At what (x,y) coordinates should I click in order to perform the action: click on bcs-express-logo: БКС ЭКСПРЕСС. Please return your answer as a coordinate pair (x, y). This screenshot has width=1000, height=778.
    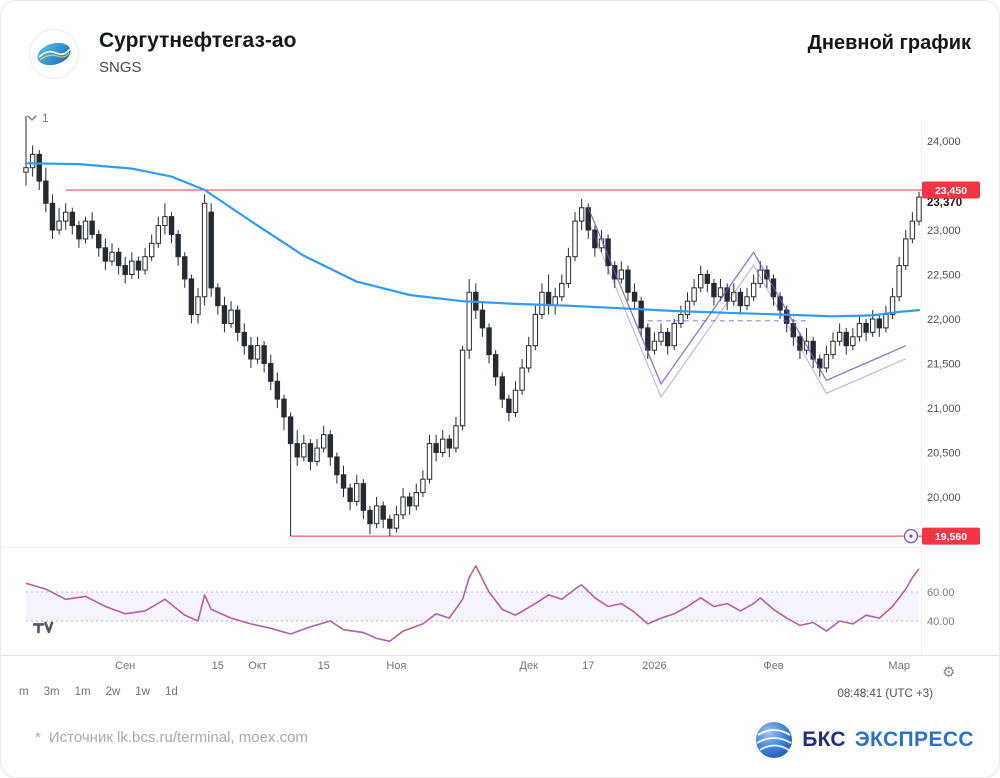
    Looking at the image, I should click on (864, 740).